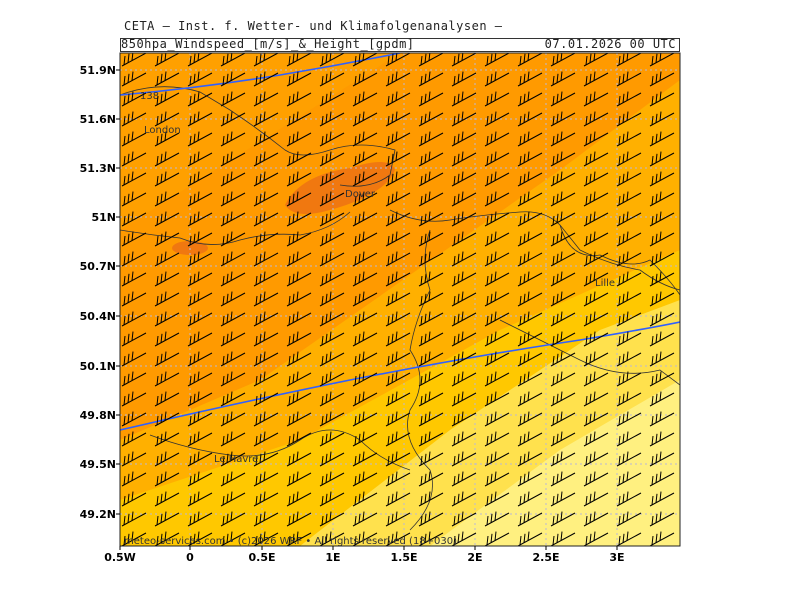 This screenshot has width=800, height=600. Describe the element at coordinates (149, 96) in the screenshot. I see `contour-label: 138` at that location.